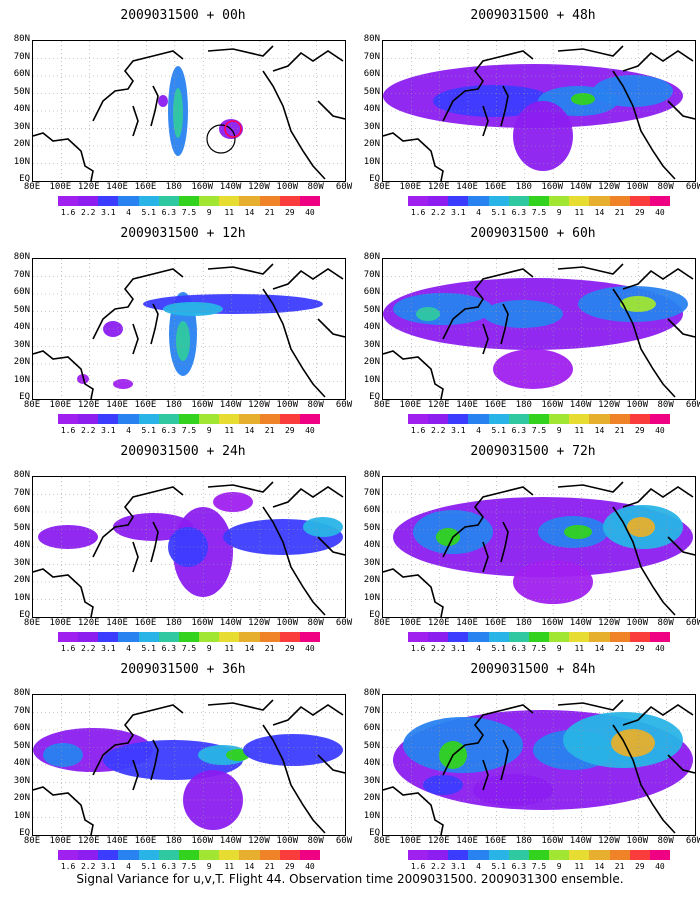 The image size is (700, 900). What do you see at coordinates (478, 866) in the screenshot?
I see `colorbar-label: 4` at bounding box center [478, 866].